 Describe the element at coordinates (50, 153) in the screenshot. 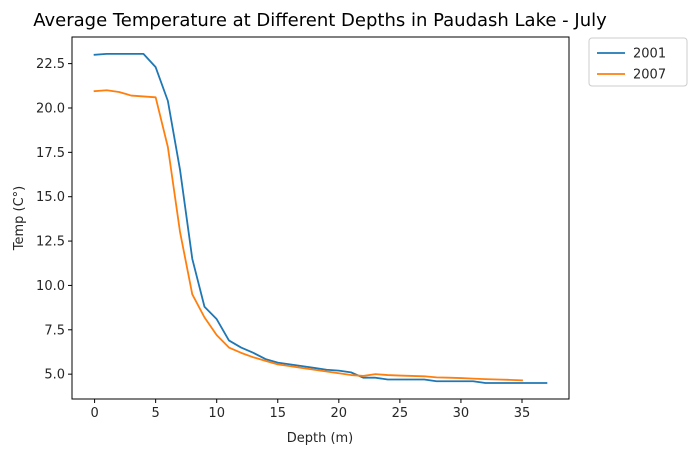

I see `y-tick-label: 17.5` at that location.